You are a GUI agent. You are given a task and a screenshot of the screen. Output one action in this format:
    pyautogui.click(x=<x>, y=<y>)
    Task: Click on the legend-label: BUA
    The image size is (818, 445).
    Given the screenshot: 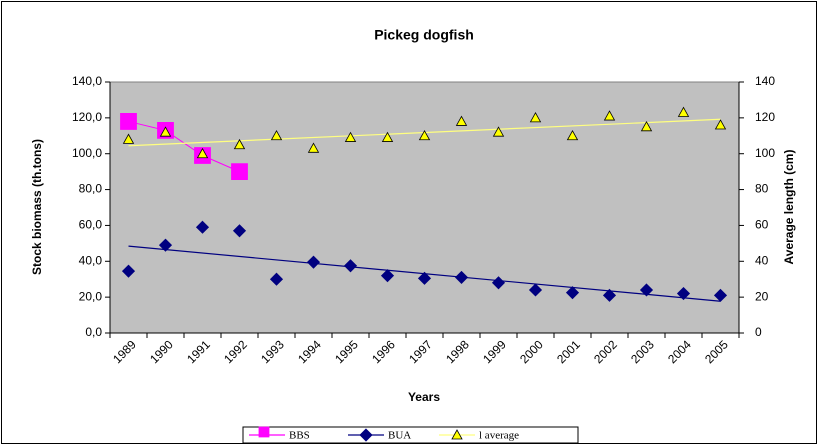 What is the action you would take?
    pyautogui.click(x=399, y=436)
    